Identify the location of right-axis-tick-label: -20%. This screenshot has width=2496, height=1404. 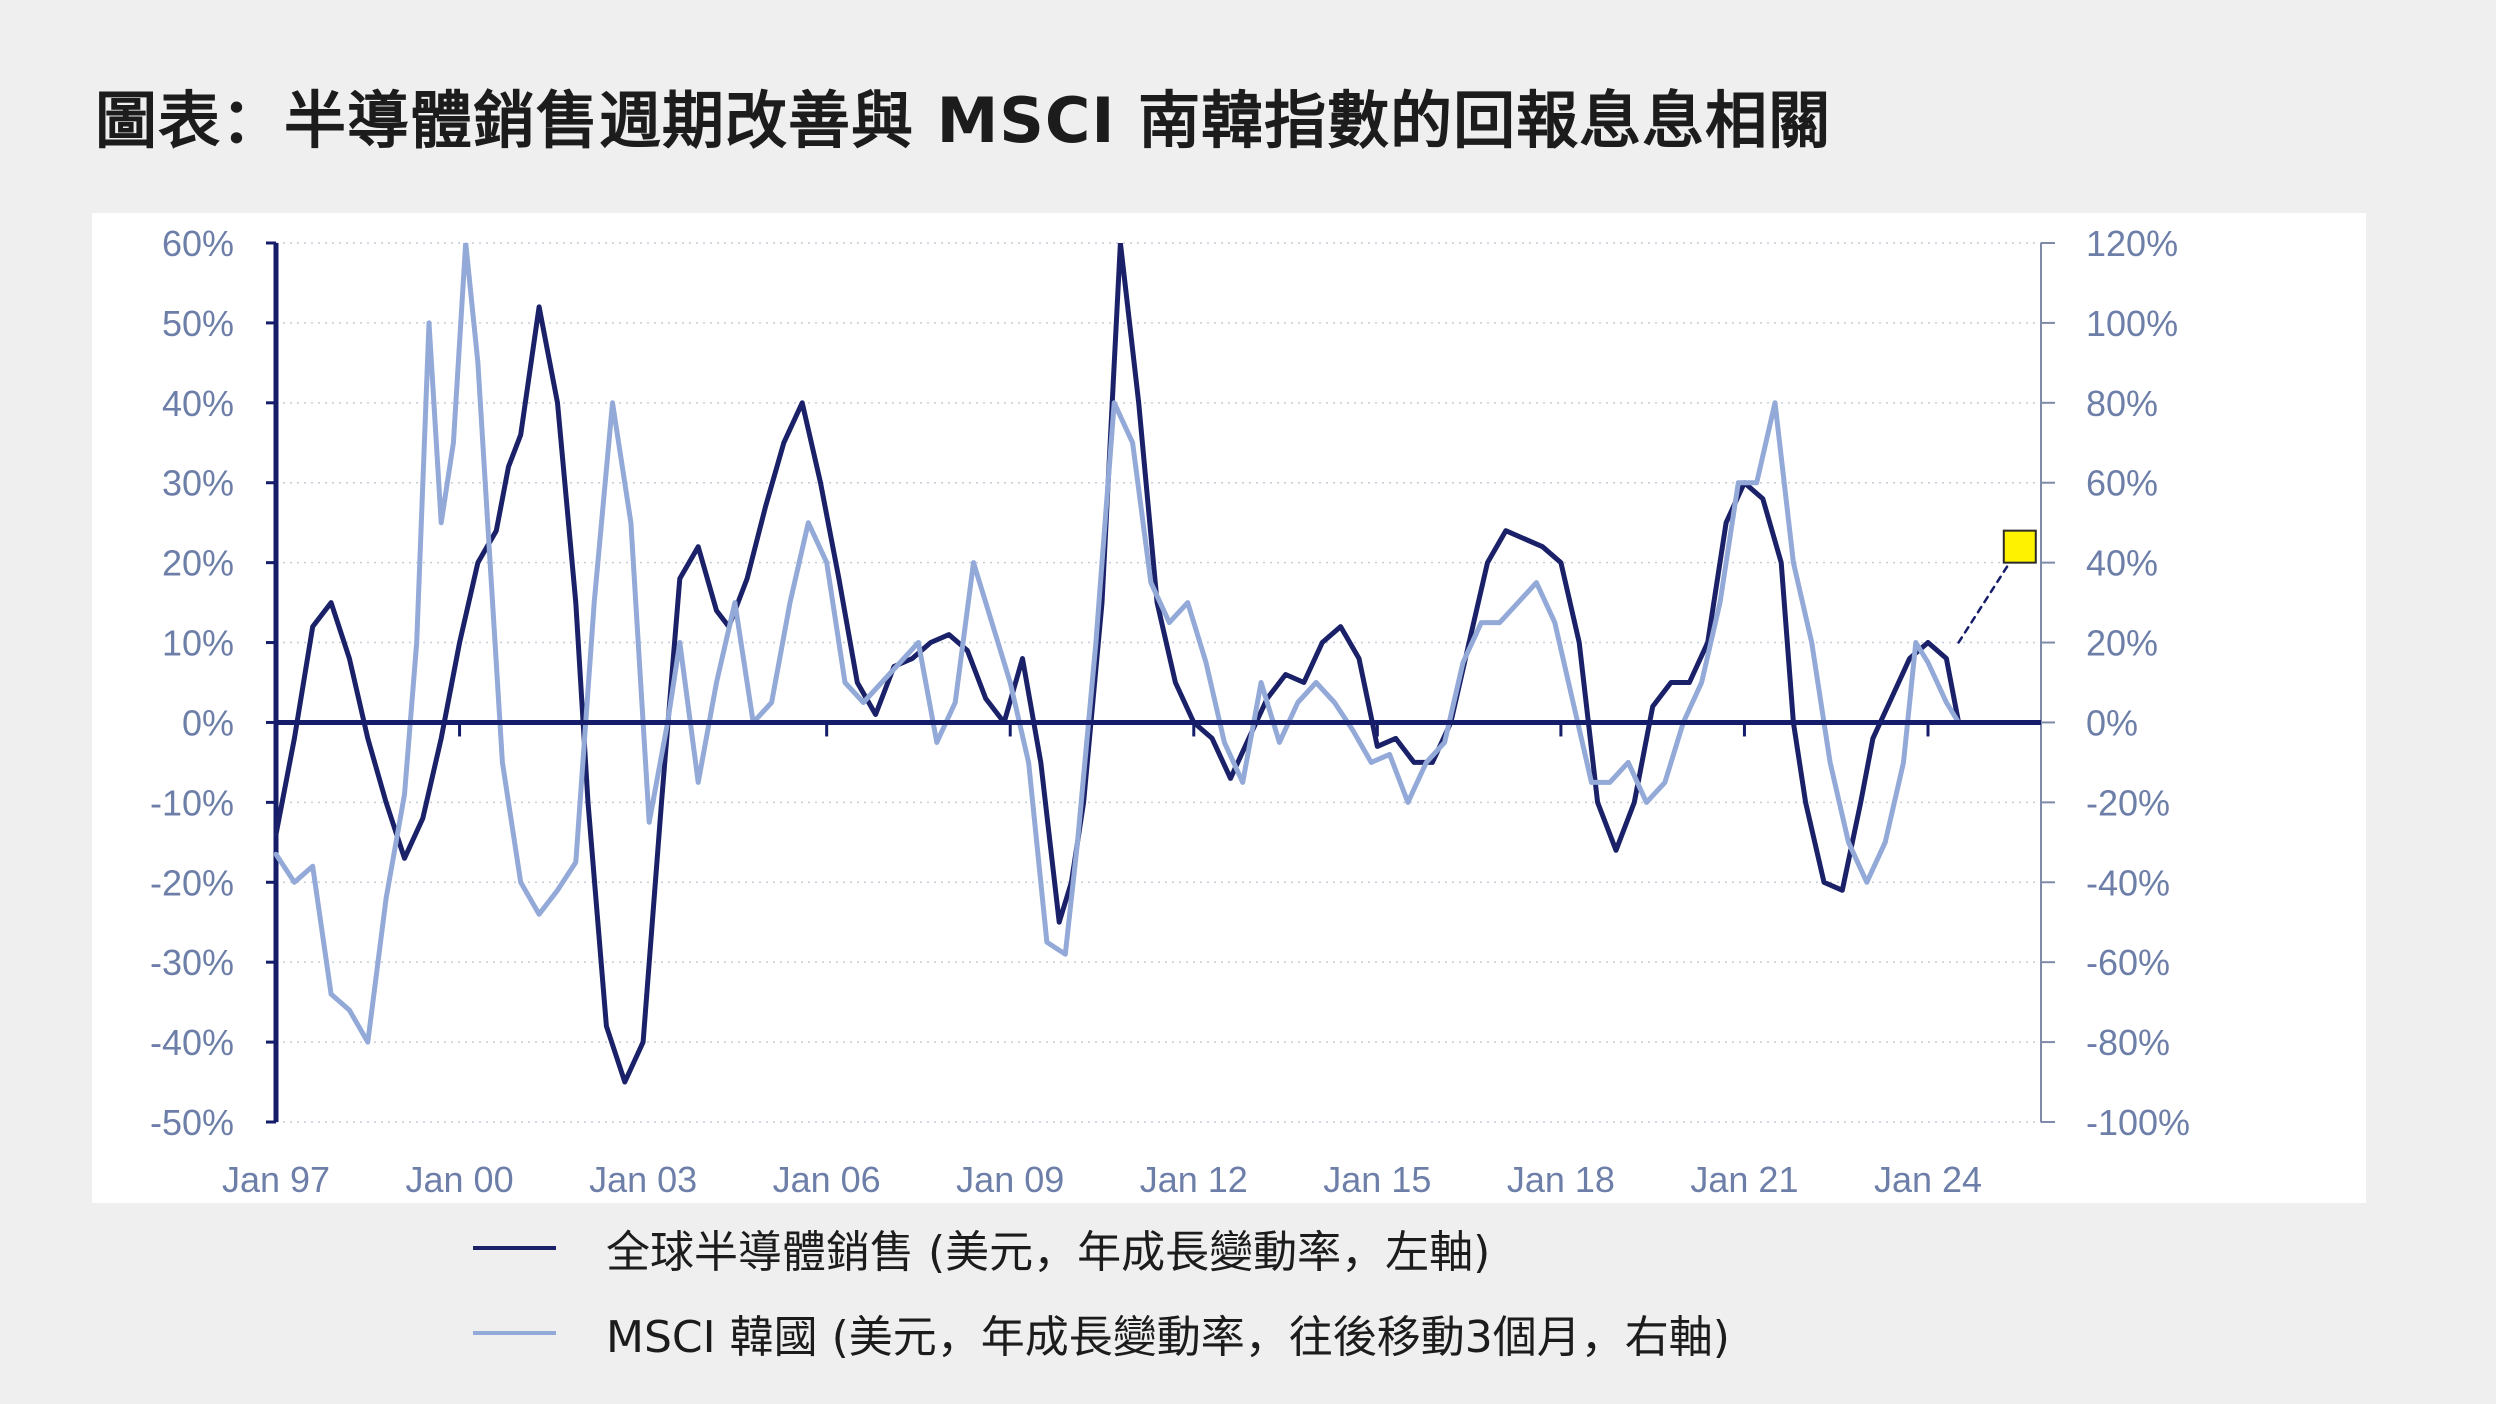
(2128, 802).